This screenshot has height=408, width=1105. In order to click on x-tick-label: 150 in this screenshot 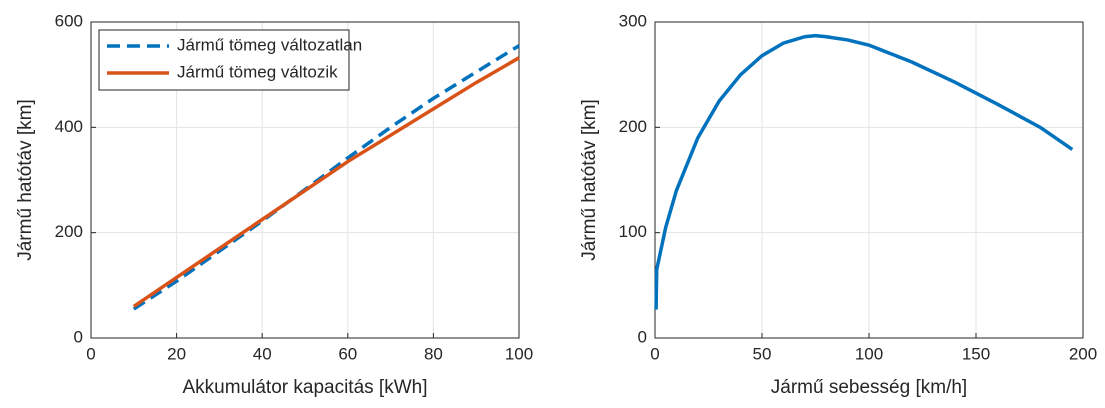, I will do `click(976, 353)`.